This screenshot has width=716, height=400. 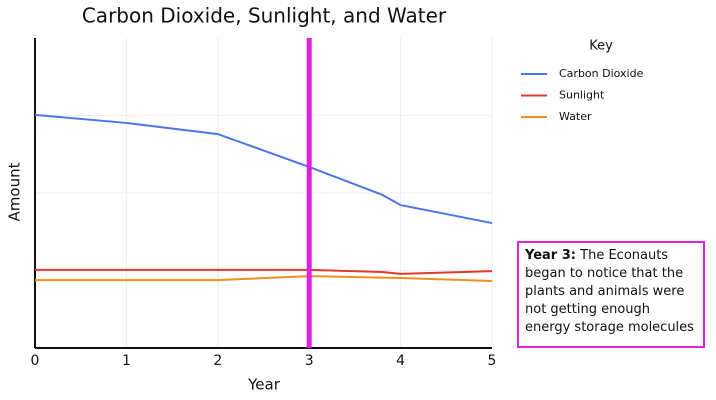 What do you see at coordinates (35, 361) in the screenshot?
I see `x-tick-label: 0` at bounding box center [35, 361].